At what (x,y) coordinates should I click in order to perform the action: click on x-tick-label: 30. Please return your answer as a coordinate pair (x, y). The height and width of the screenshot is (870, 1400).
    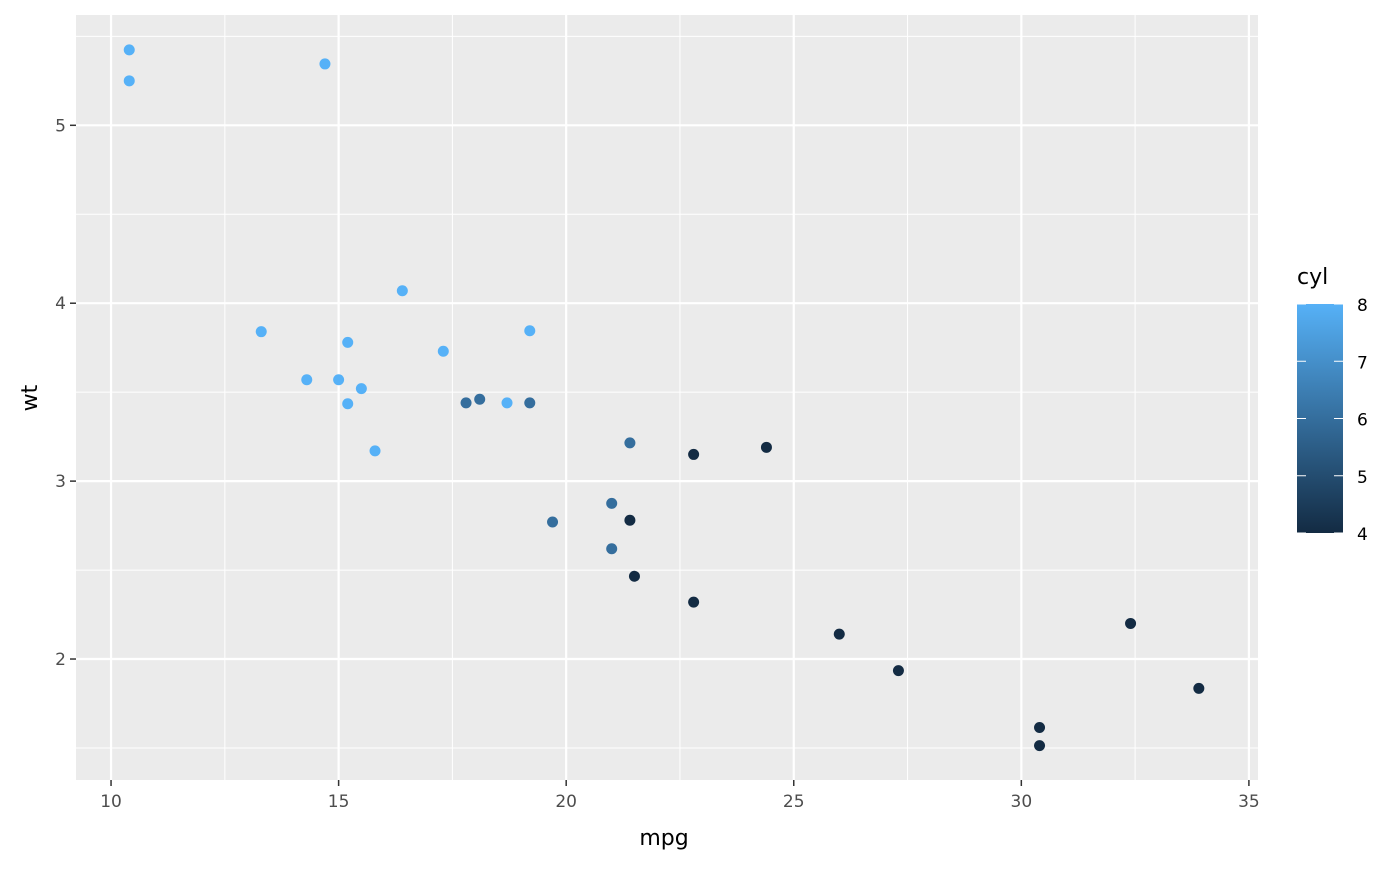
    Looking at the image, I should click on (1022, 802).